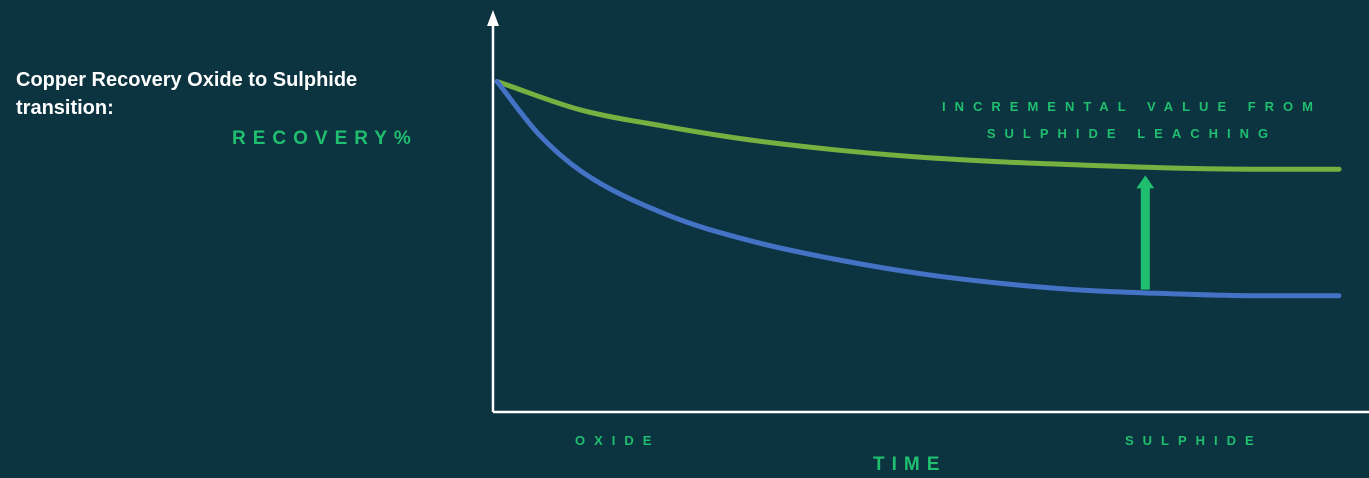 This screenshot has width=1369, height=478. What do you see at coordinates (618, 440) in the screenshot?
I see `x-tick-label-oxide: OXIDE` at bounding box center [618, 440].